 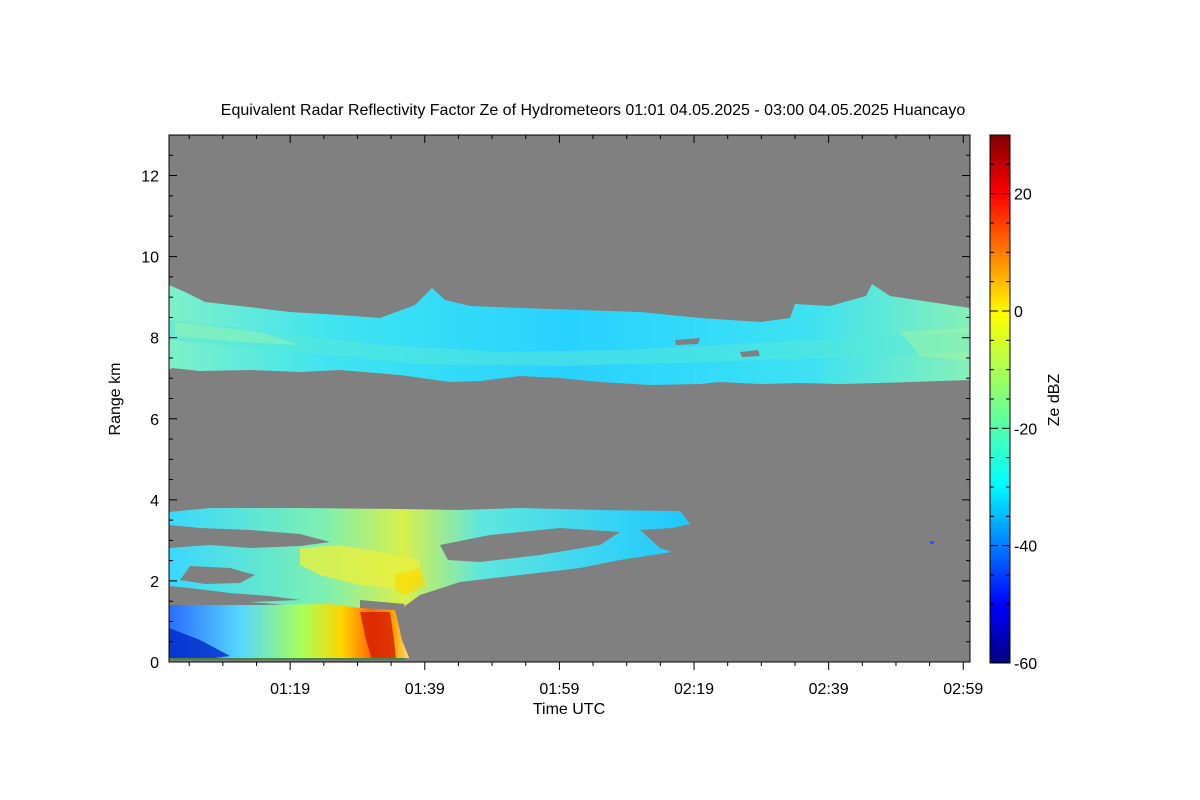 What do you see at coordinates (1013, 403) in the screenshot?
I see `colorbar-axis: -60 -40 -20 0 20` at bounding box center [1013, 403].